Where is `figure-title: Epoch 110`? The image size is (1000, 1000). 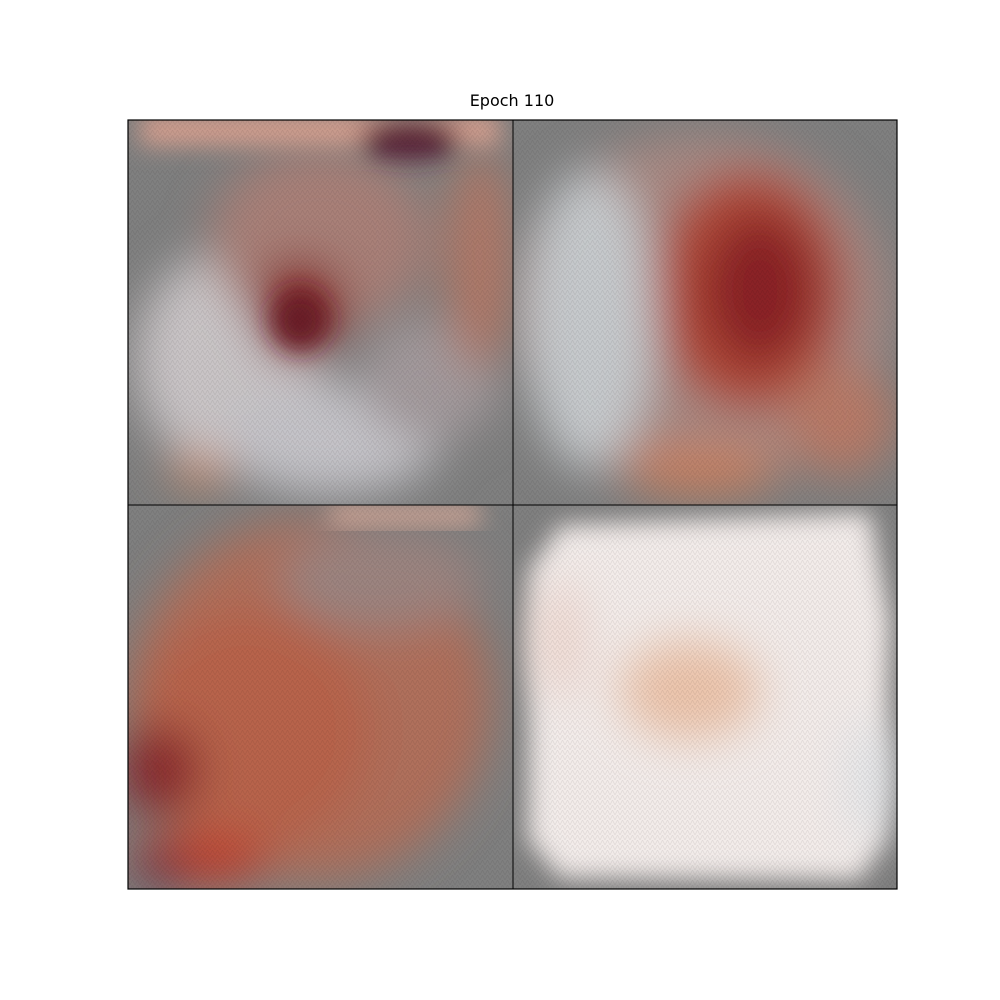 figure-title: Epoch 110 is located at coordinates (512, 100).